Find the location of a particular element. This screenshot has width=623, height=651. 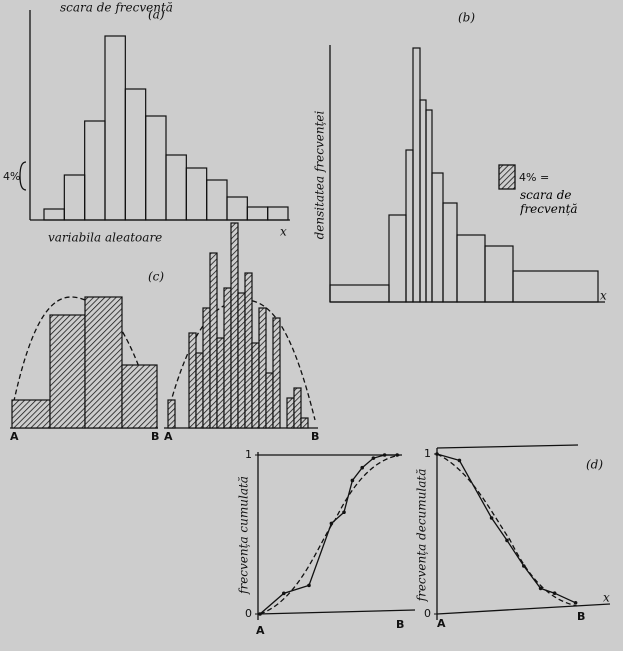

scale-label: scara de frecvență is located at coordinates (116, 8).